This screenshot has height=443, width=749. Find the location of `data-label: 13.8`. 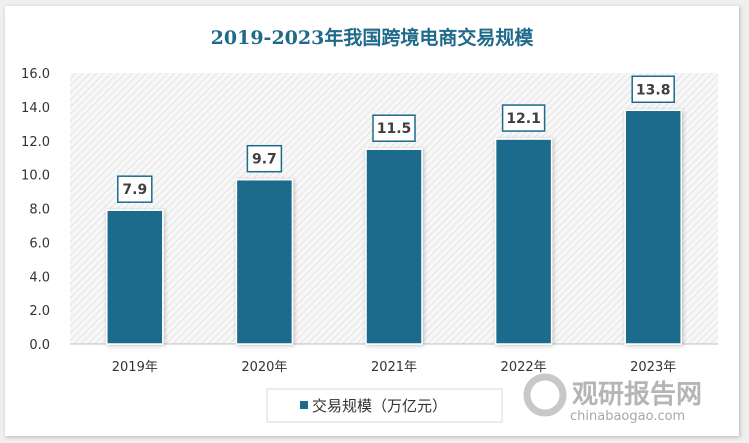

data-label: 13.8 is located at coordinates (653, 90).